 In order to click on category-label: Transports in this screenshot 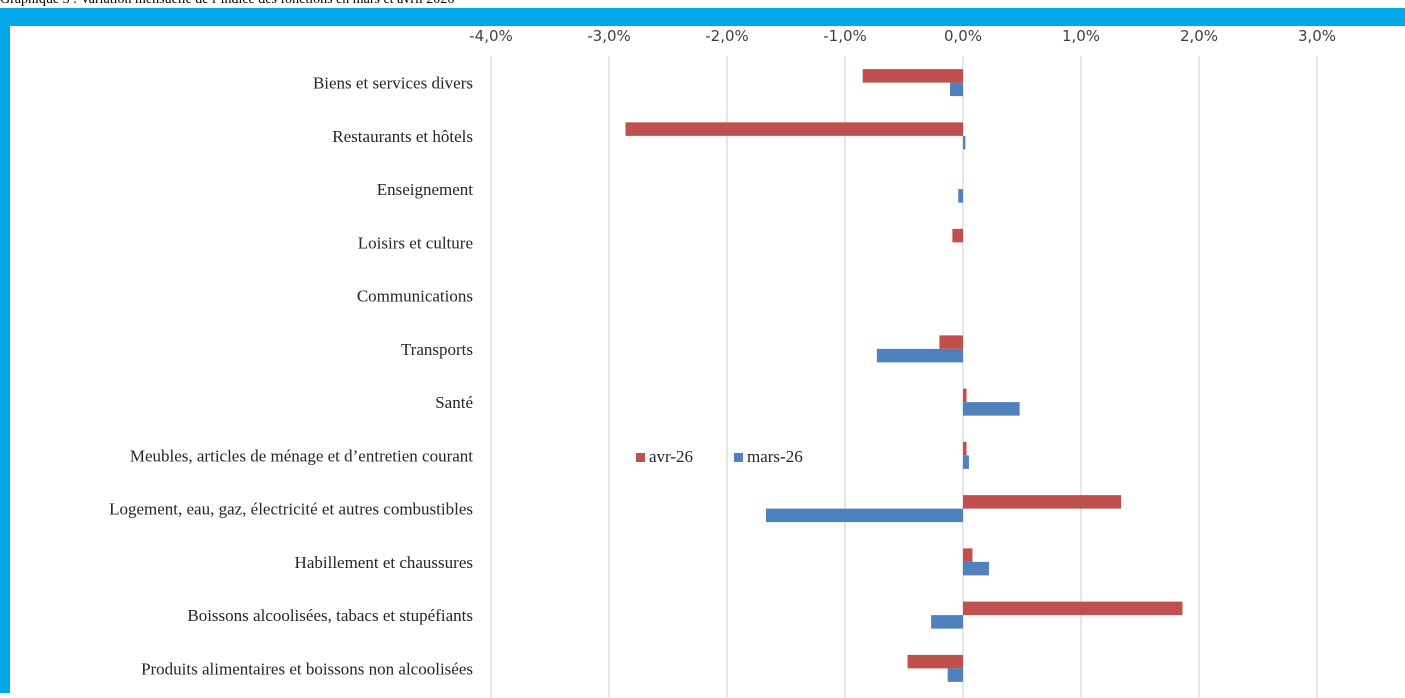, I will do `click(437, 349)`.